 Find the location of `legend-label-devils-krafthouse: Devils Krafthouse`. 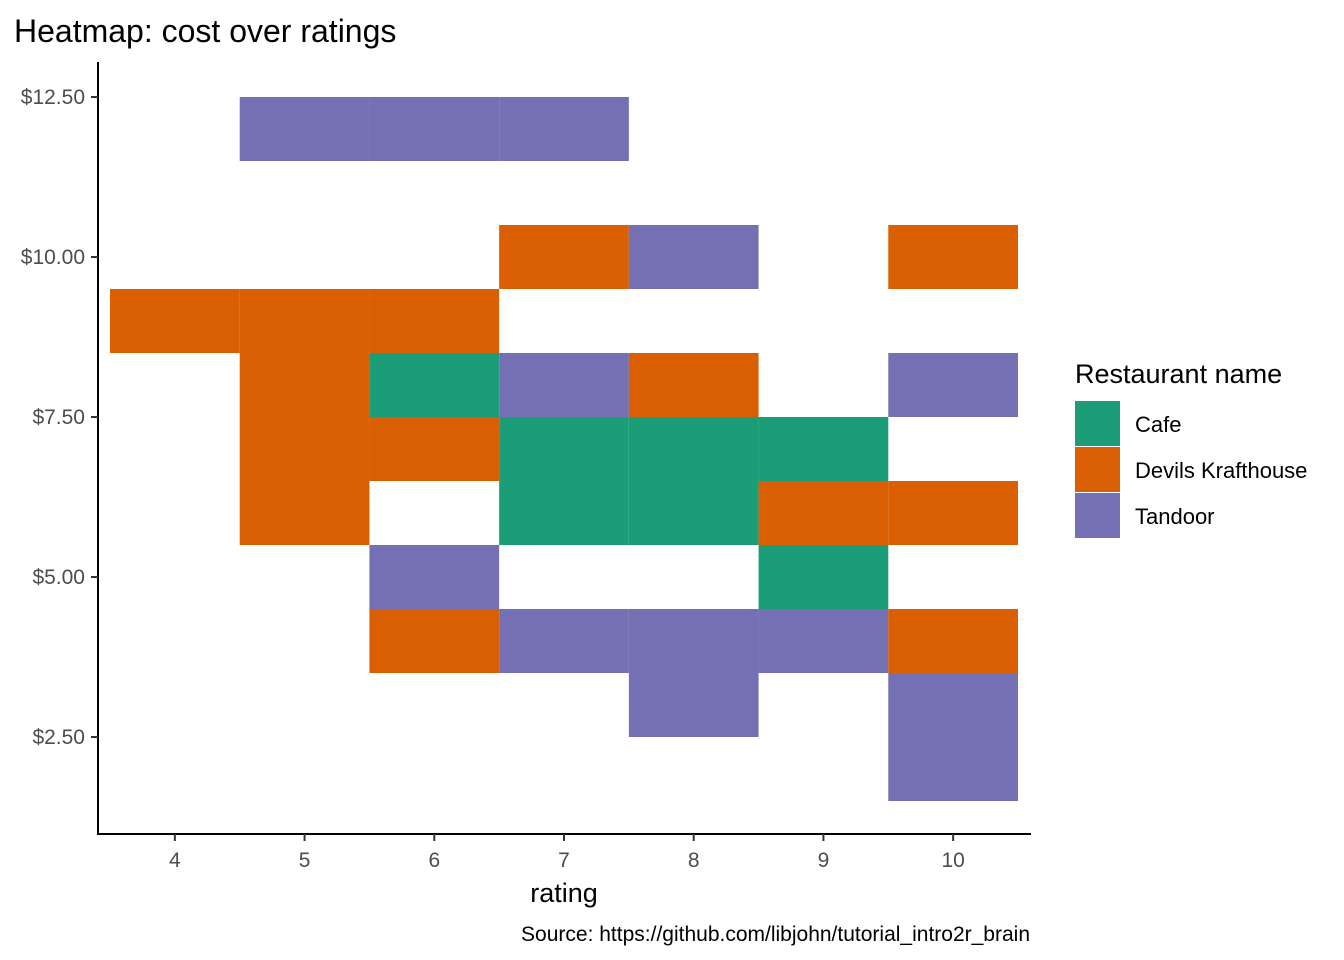

legend-label-devils-krafthouse: Devils Krafthouse is located at coordinates (1221, 470).